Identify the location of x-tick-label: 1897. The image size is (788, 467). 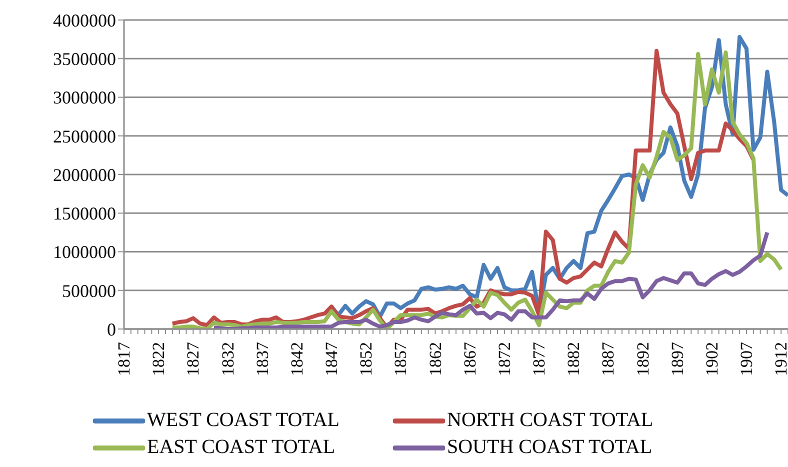
(677, 359).